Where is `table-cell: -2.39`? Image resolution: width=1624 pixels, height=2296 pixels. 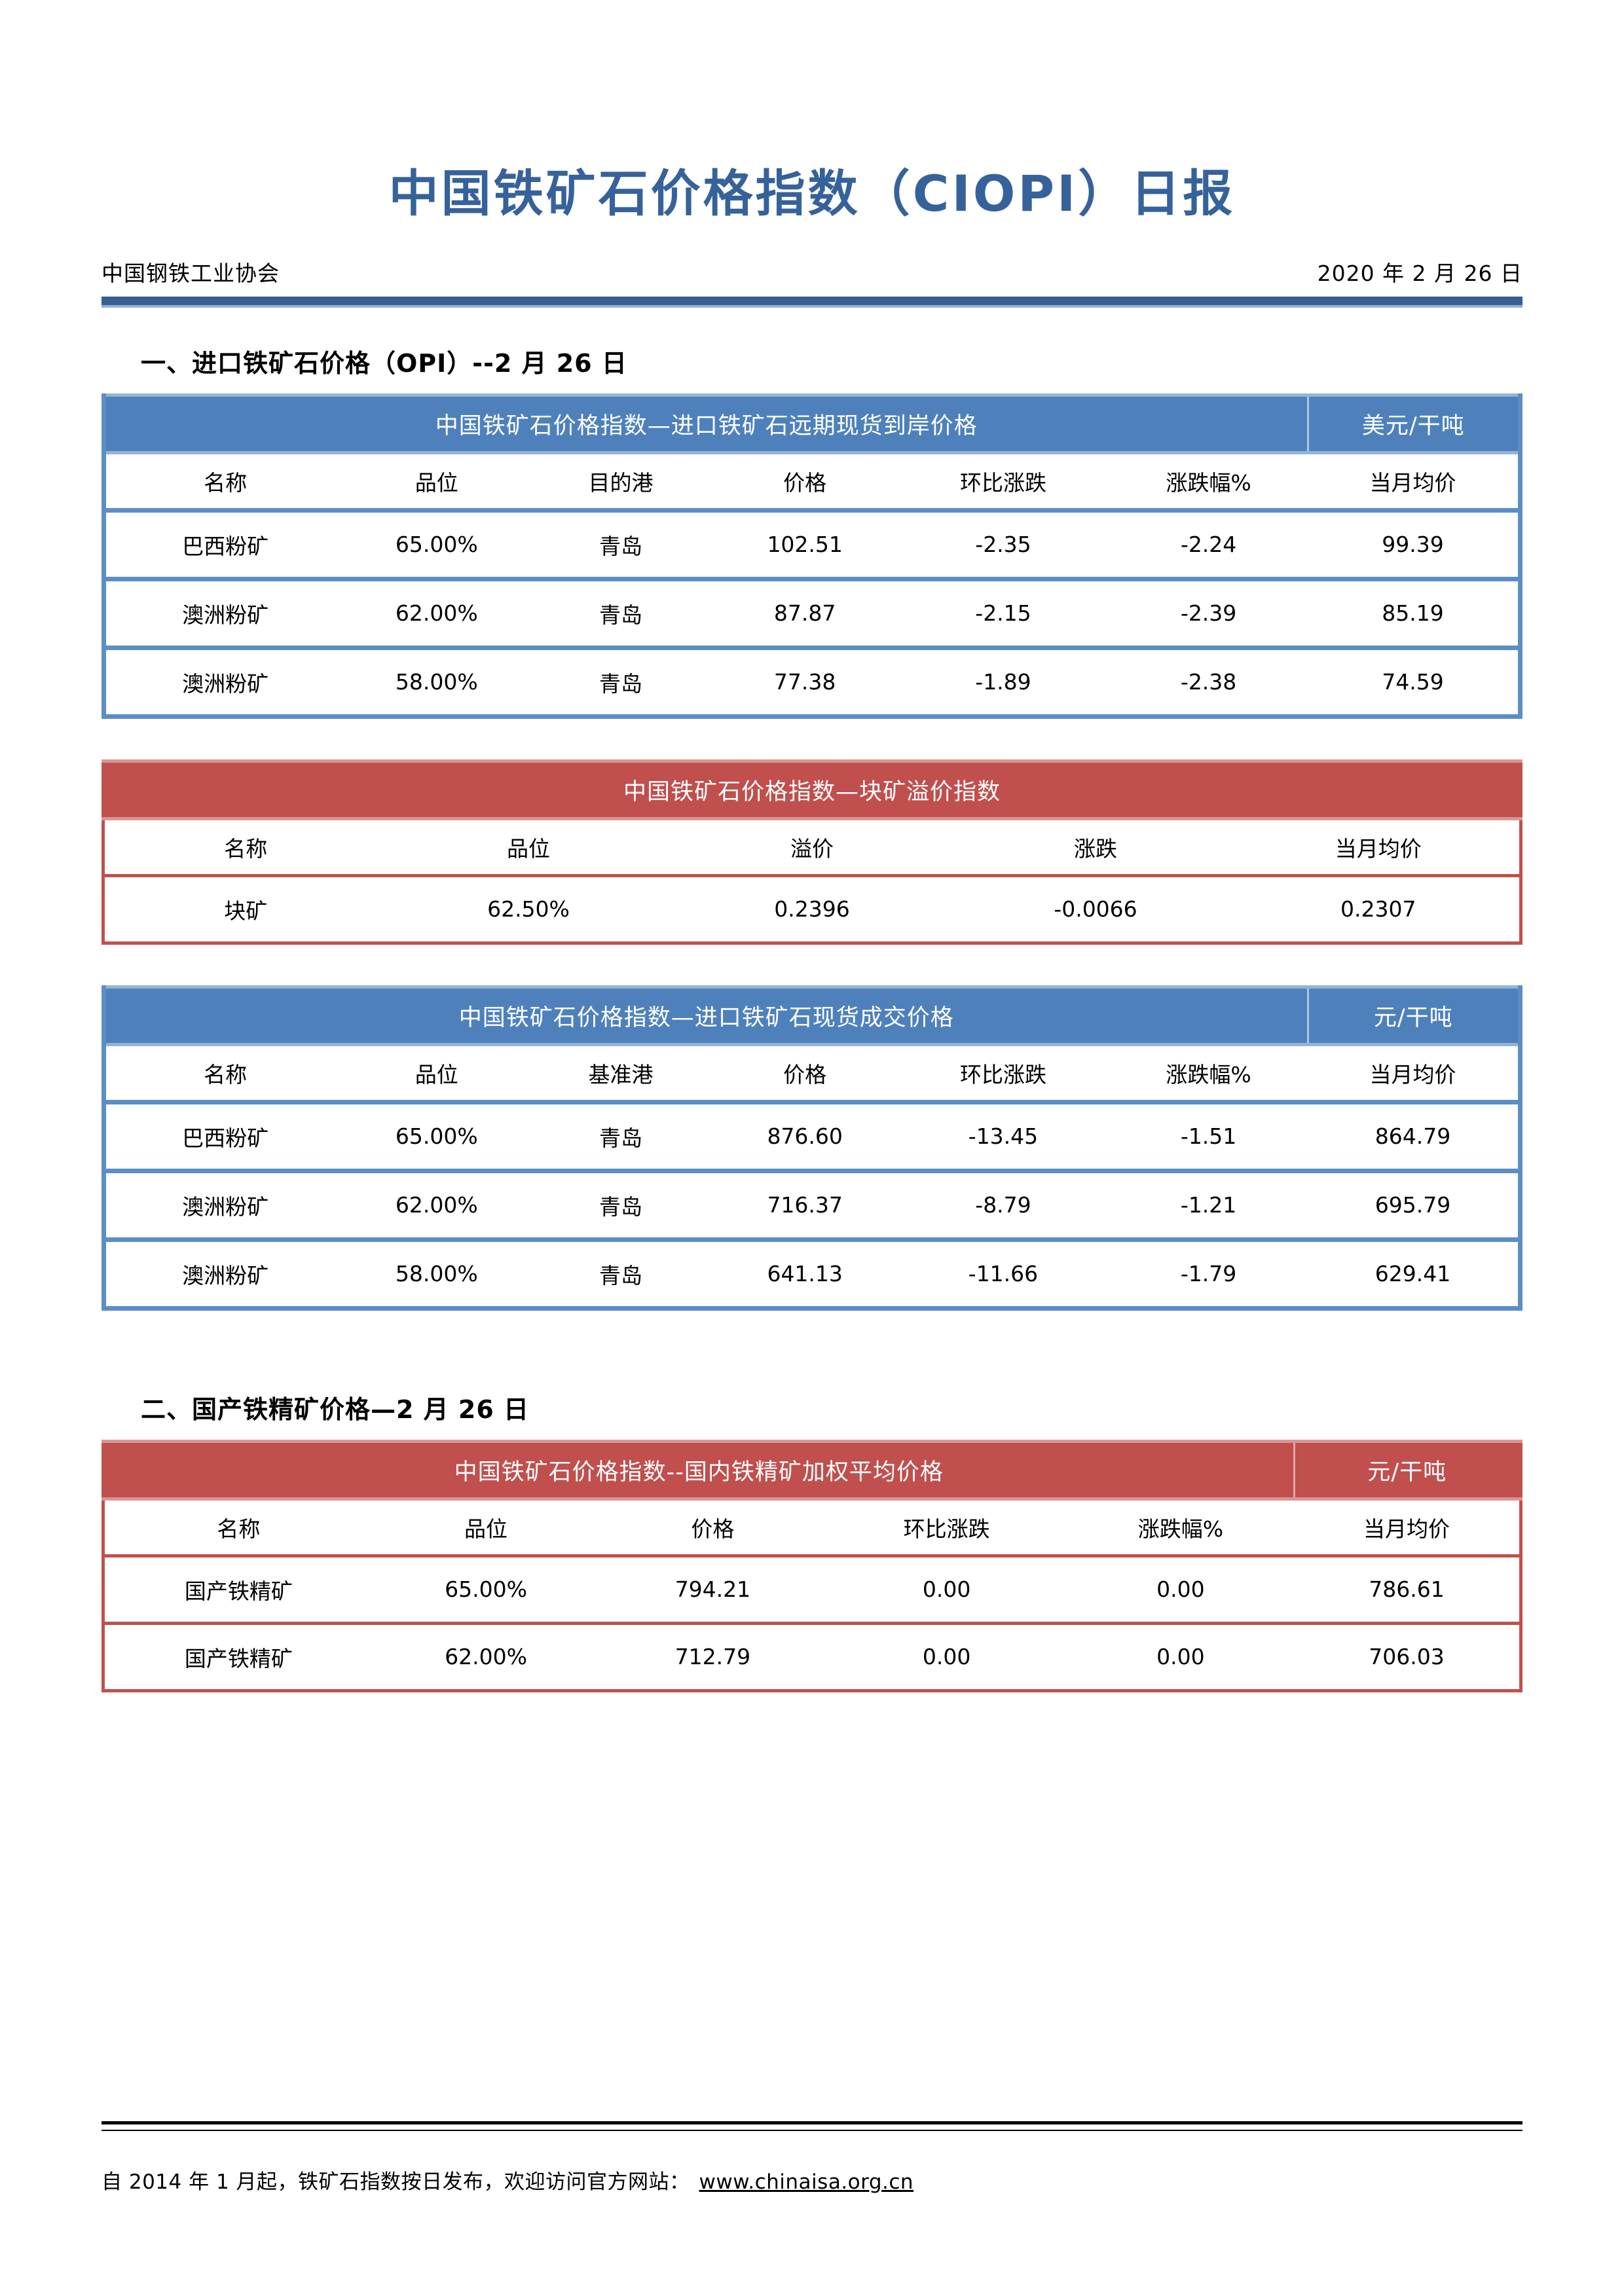
table-cell: -2.39 is located at coordinates (1208, 614).